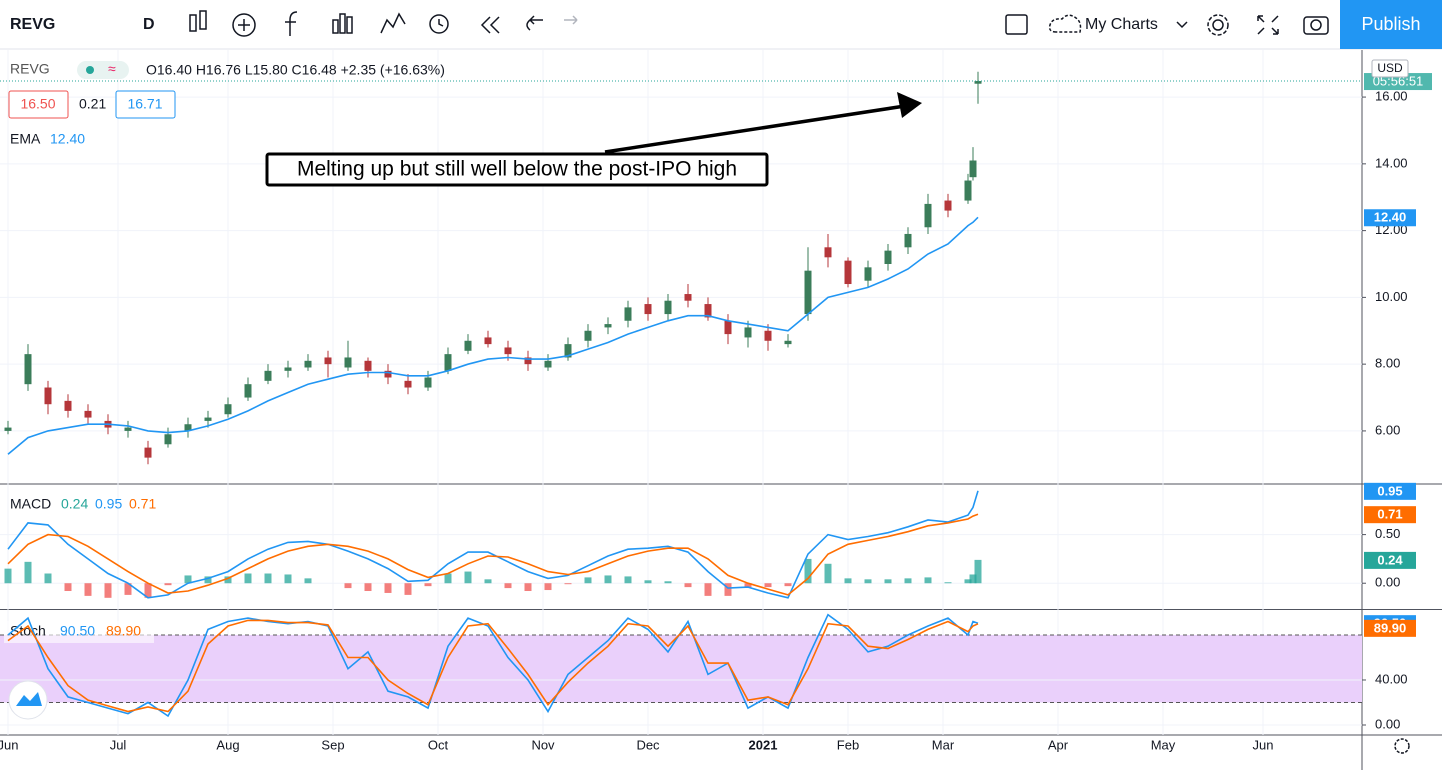 The width and height of the screenshot is (1442, 770). What do you see at coordinates (79, 632) in the screenshot?
I see `legend-bg` at bounding box center [79, 632].